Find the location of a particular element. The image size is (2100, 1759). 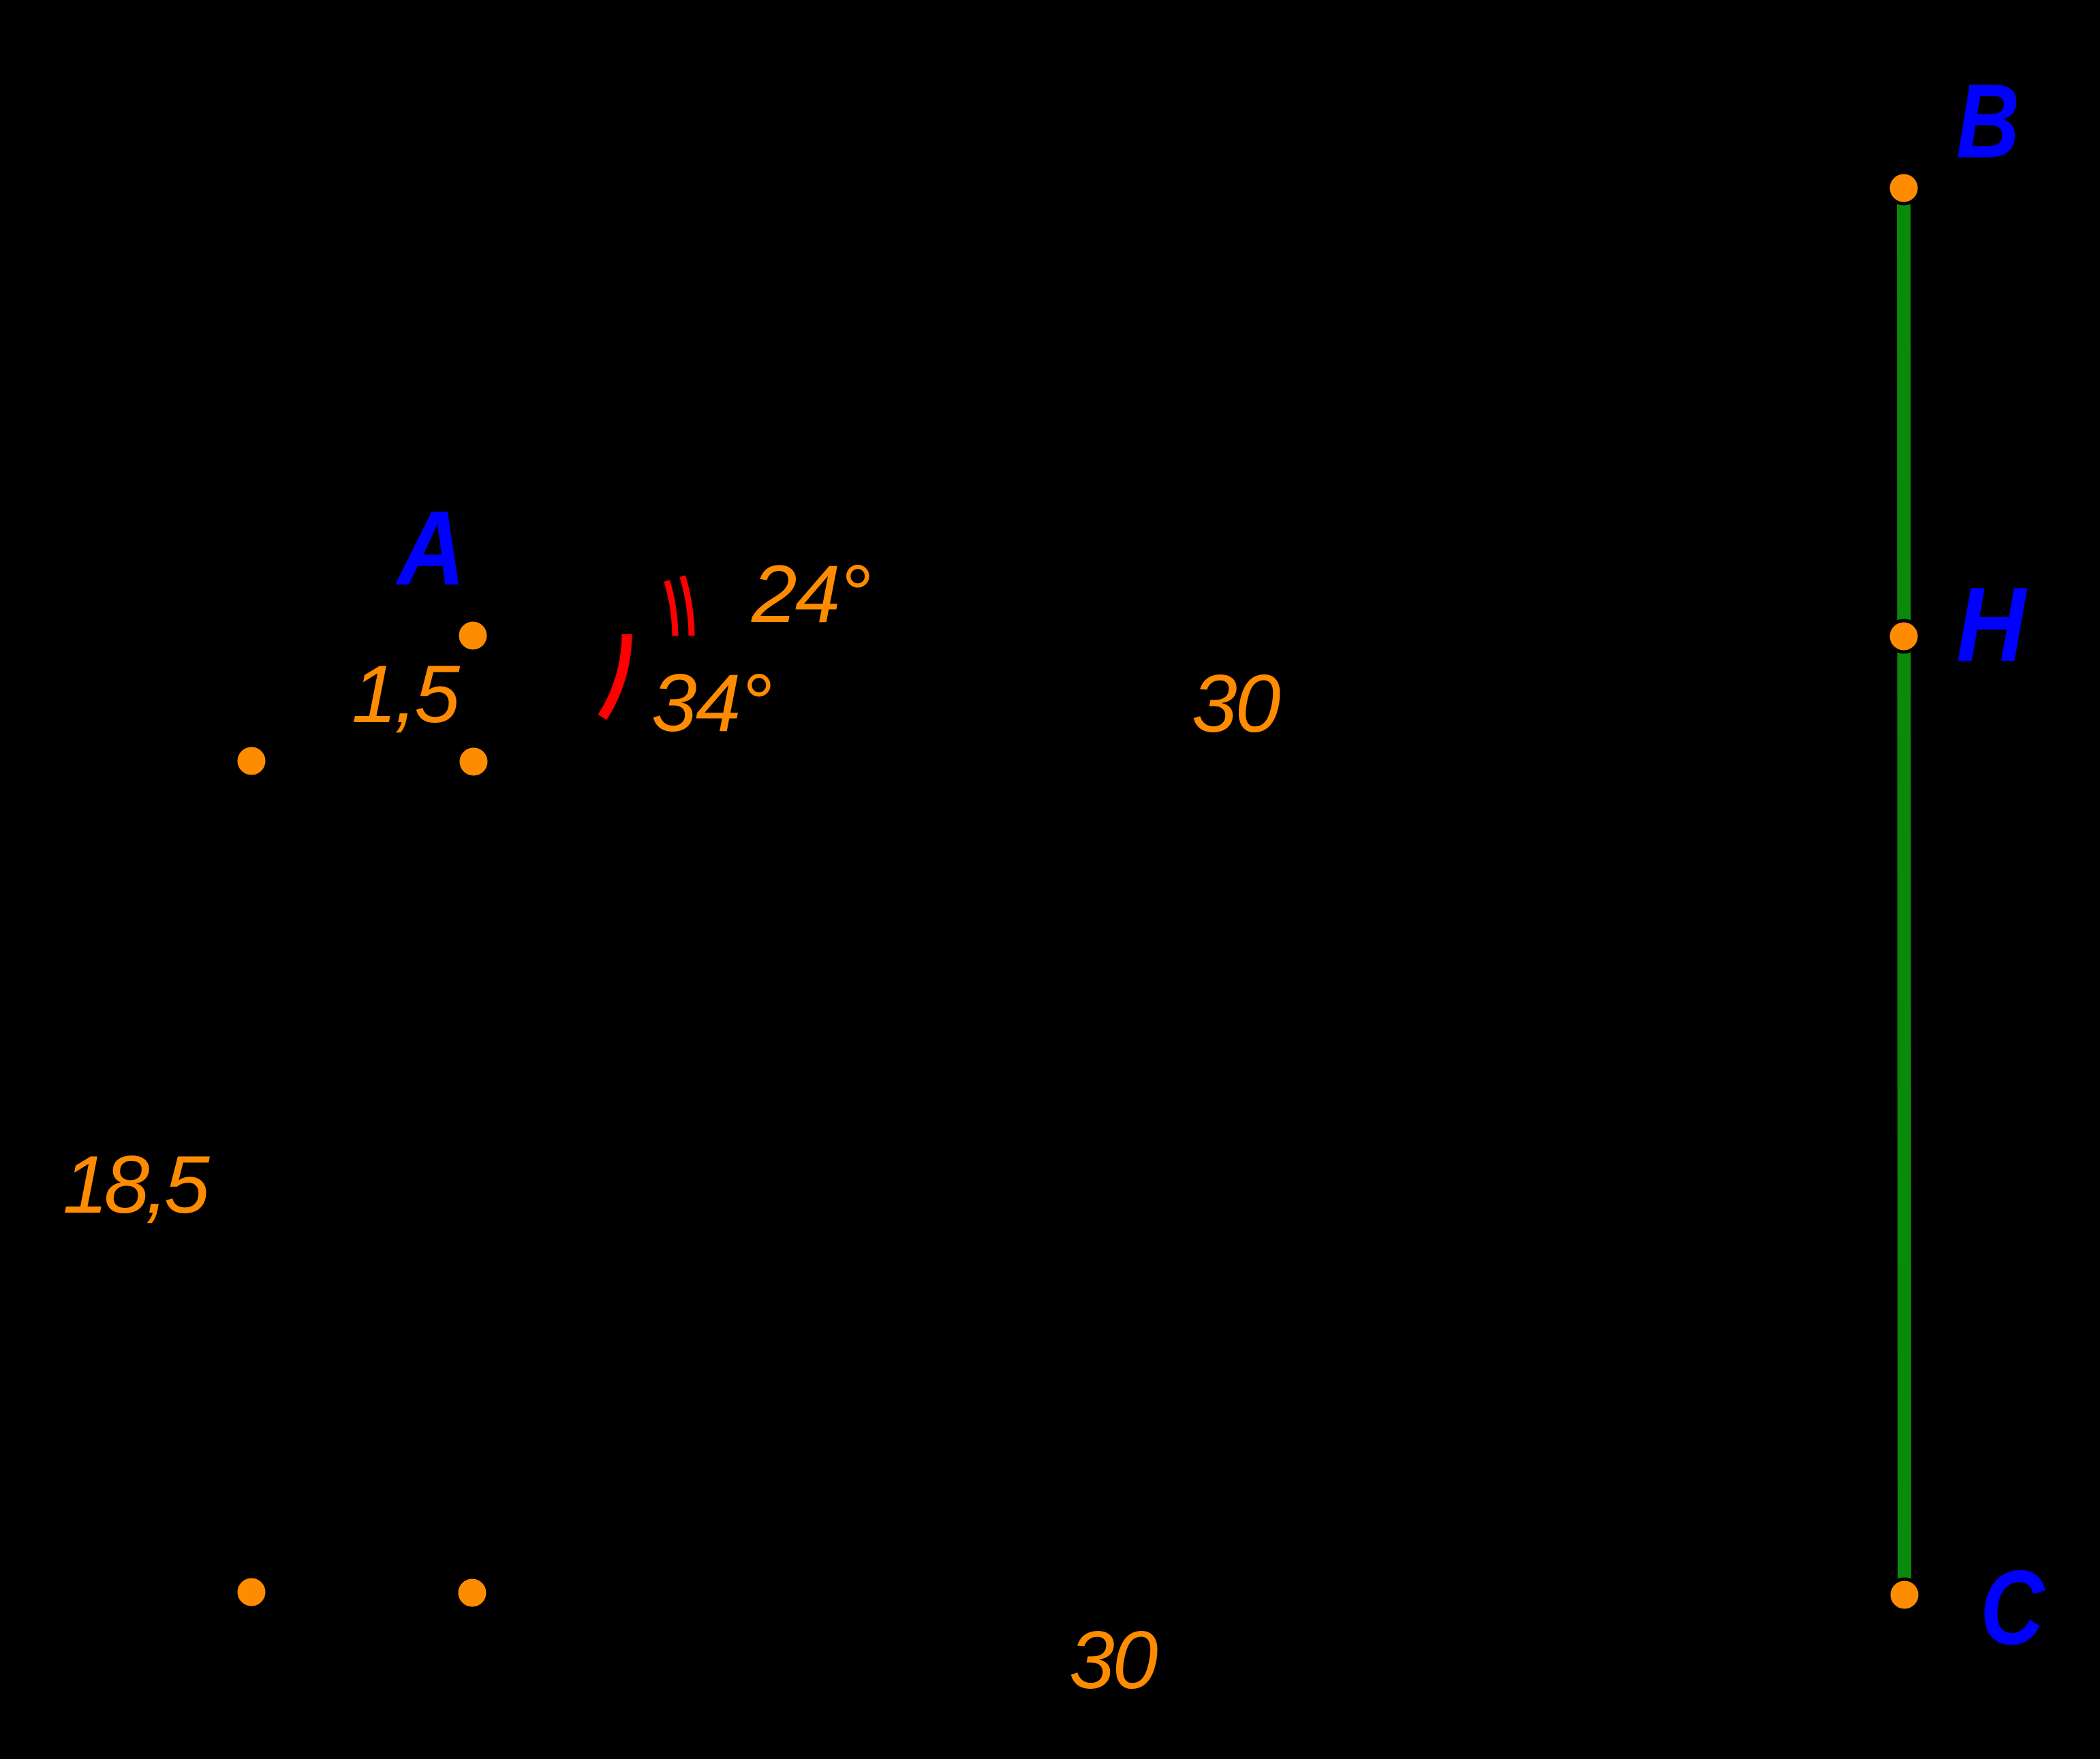

svg-text: 18,5 is located at coordinates (137, 1185).